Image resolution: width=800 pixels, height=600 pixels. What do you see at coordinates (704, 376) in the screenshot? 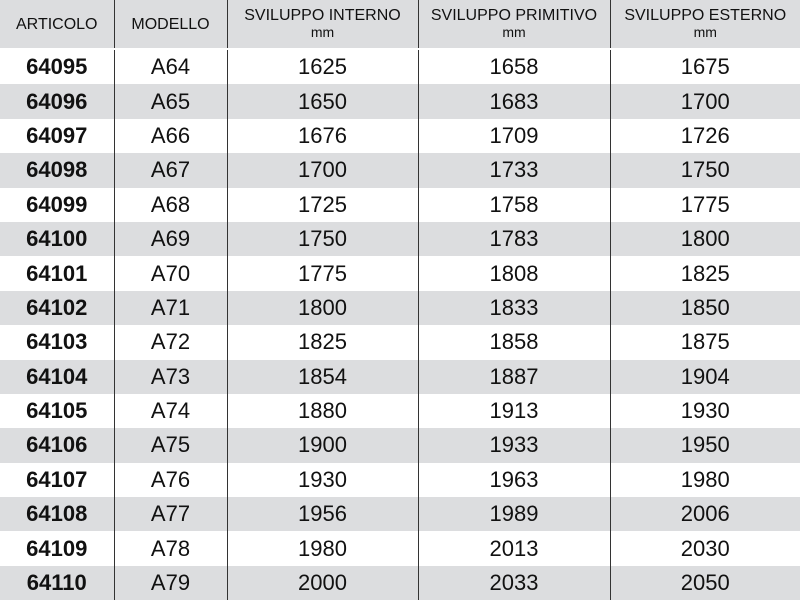
I see `table-cell: 1904` at bounding box center [704, 376].